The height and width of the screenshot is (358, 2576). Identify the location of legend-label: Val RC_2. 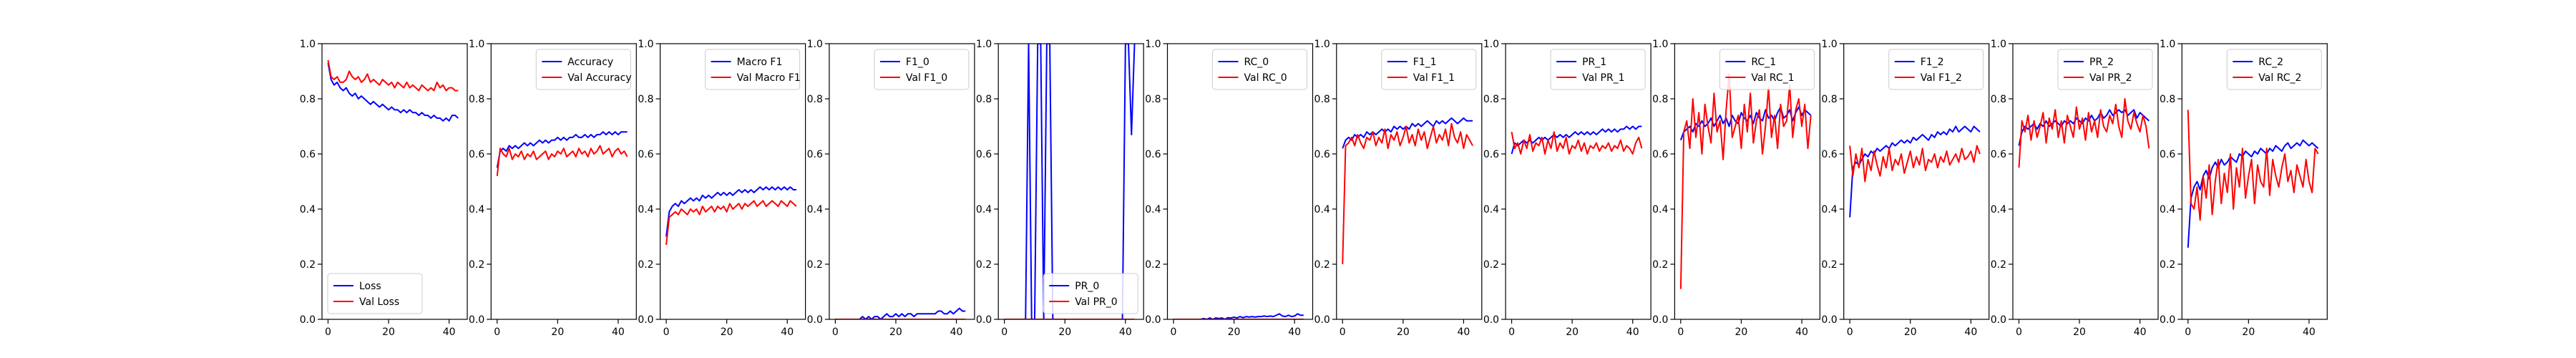
(2279, 78).